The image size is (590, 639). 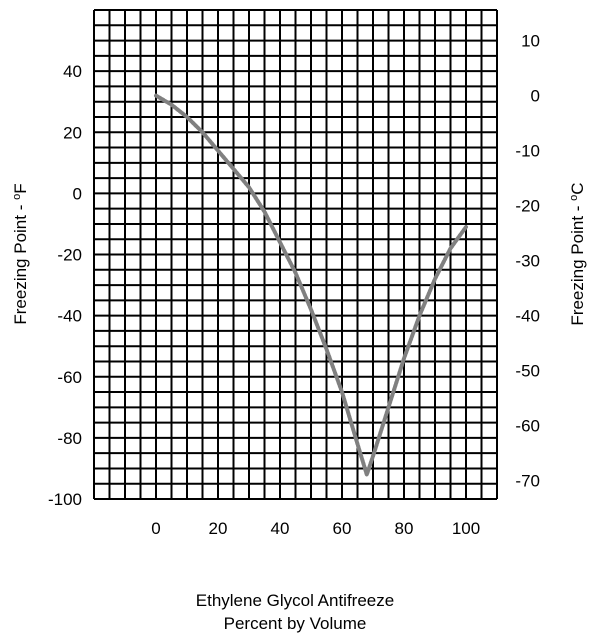 I want to click on x-tick-label: 40, so click(x=280, y=528).